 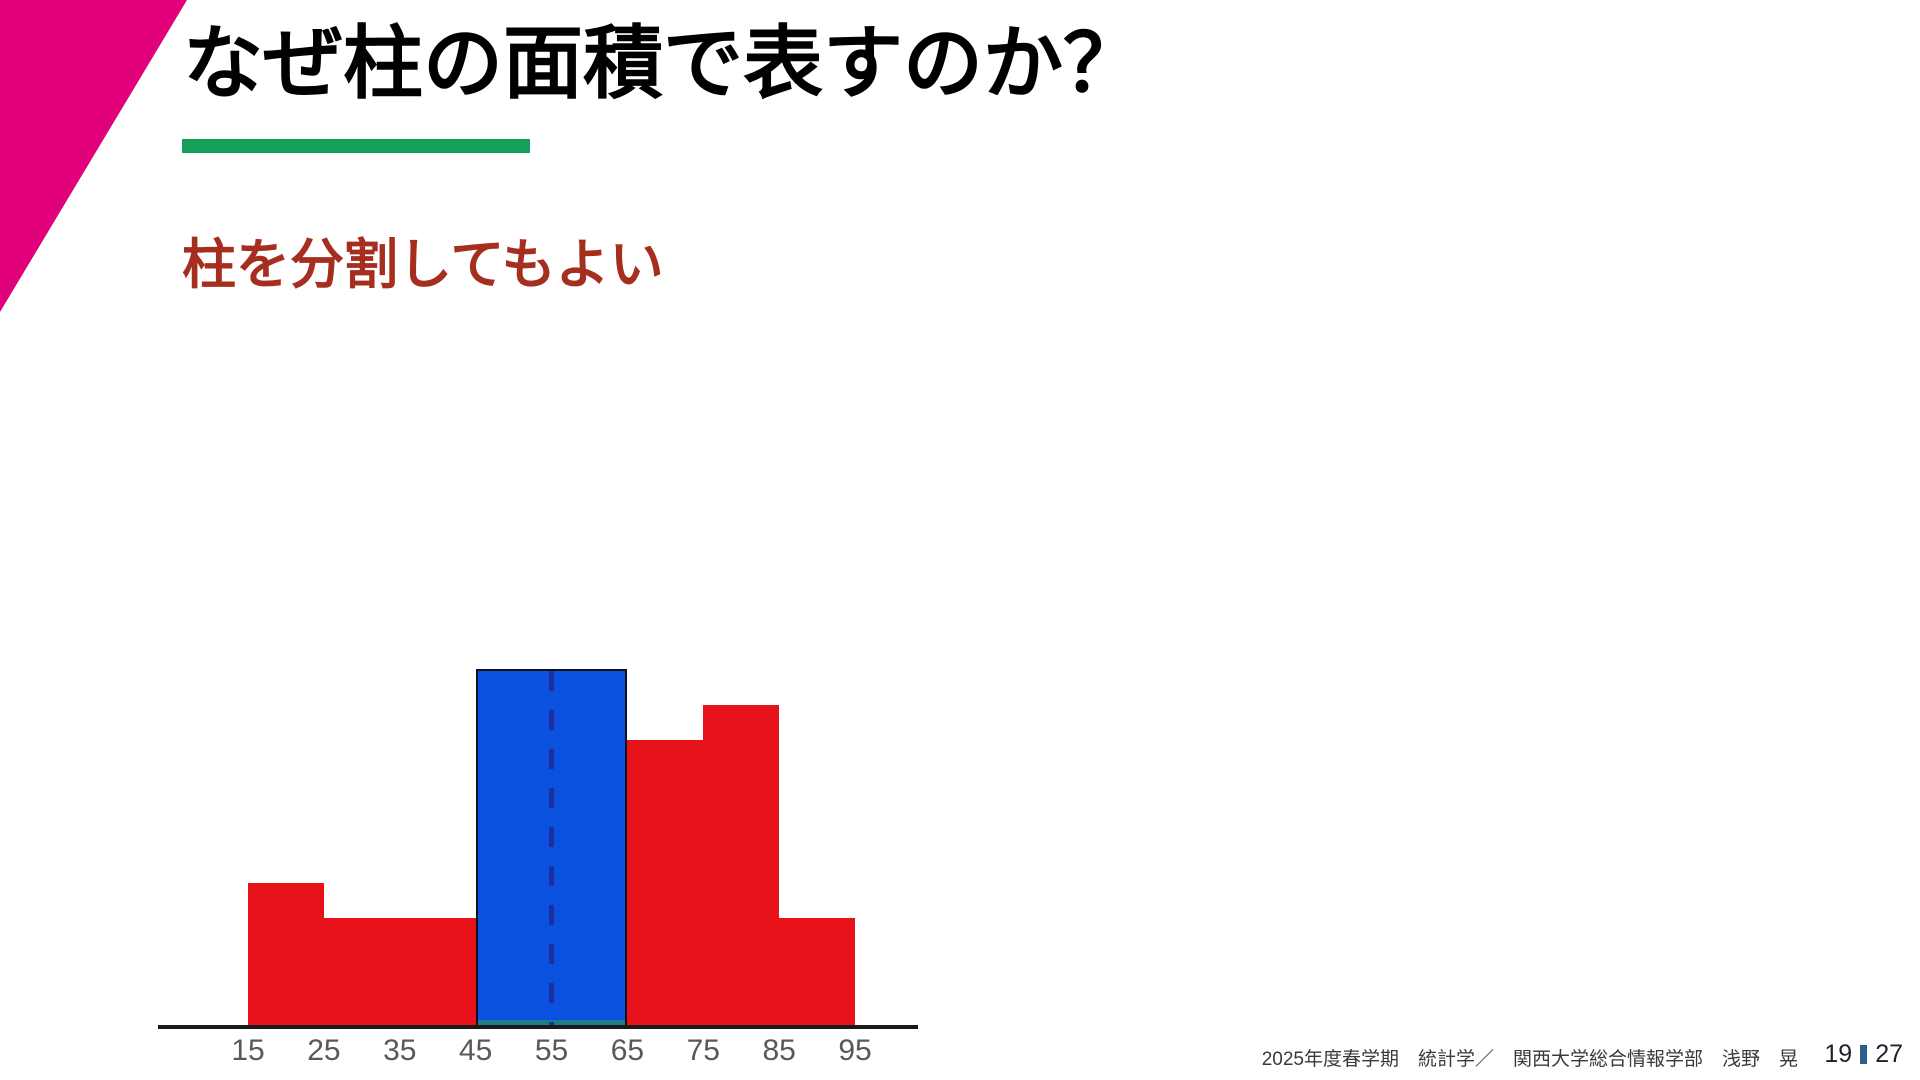 What do you see at coordinates (551, 1050) in the screenshot?
I see `x-tick-label: 55` at bounding box center [551, 1050].